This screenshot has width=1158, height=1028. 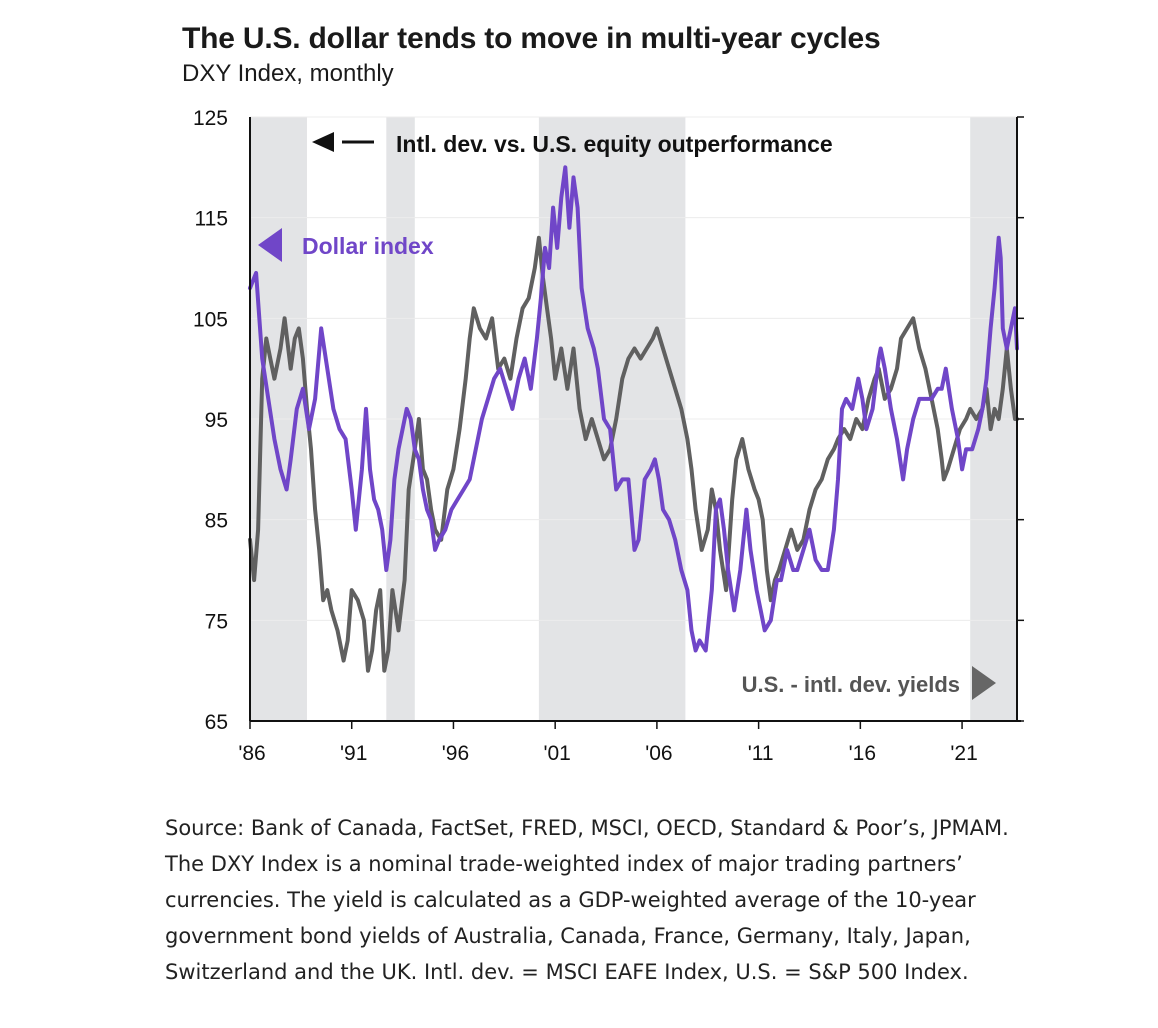 What do you see at coordinates (288, 73) in the screenshot?
I see `chart-subtitle: DXY Index, monthly` at bounding box center [288, 73].